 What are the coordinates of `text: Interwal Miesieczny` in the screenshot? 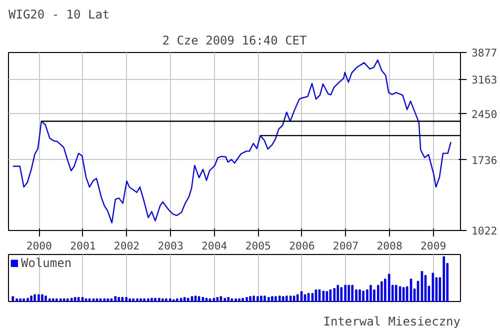 It's located at (392, 321).